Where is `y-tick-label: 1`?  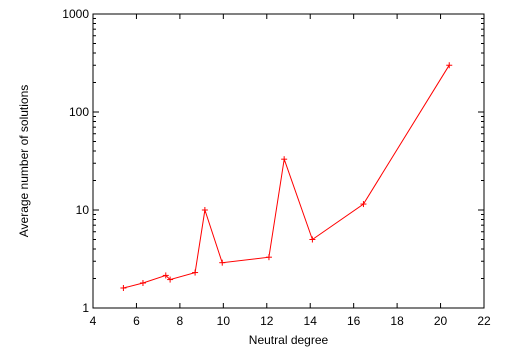
y-tick-label: 1 is located at coordinates (85, 308).